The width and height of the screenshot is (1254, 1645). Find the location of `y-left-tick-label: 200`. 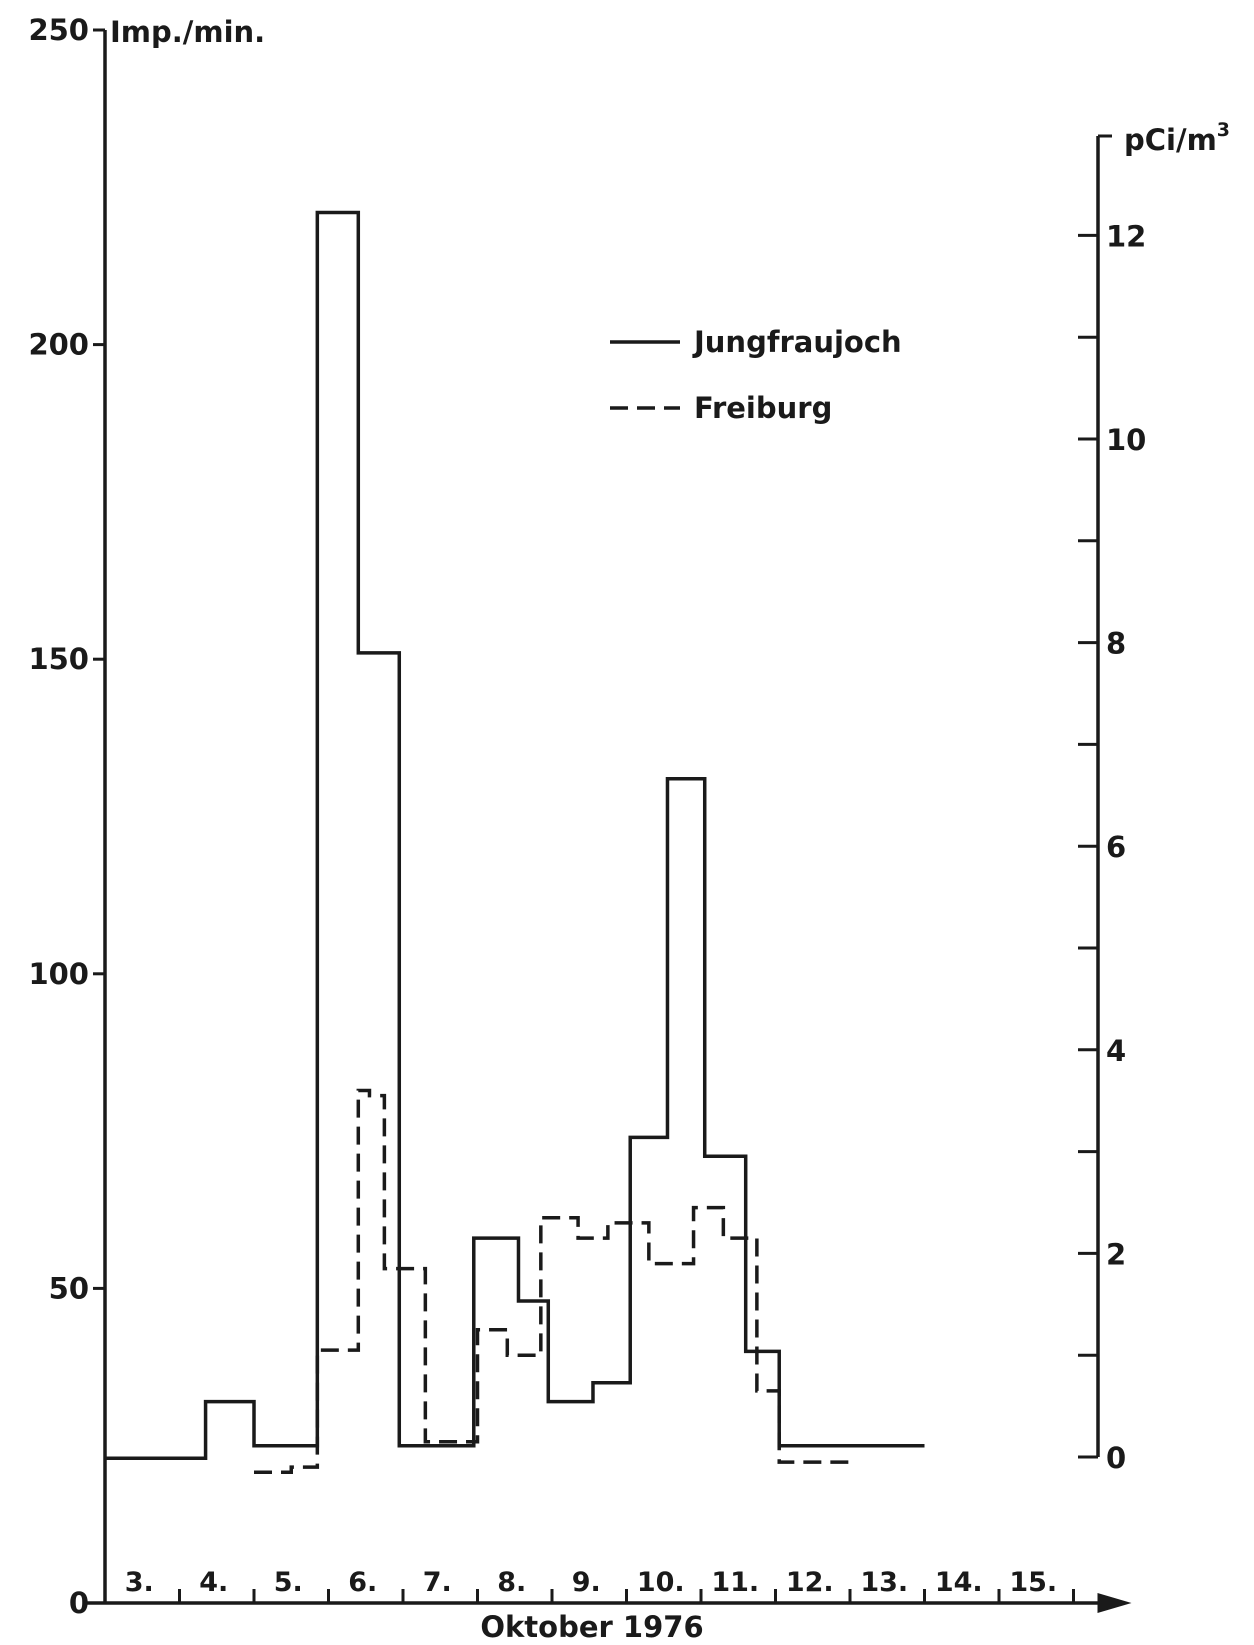

y-left-tick-label: 200 is located at coordinates (58, 345).